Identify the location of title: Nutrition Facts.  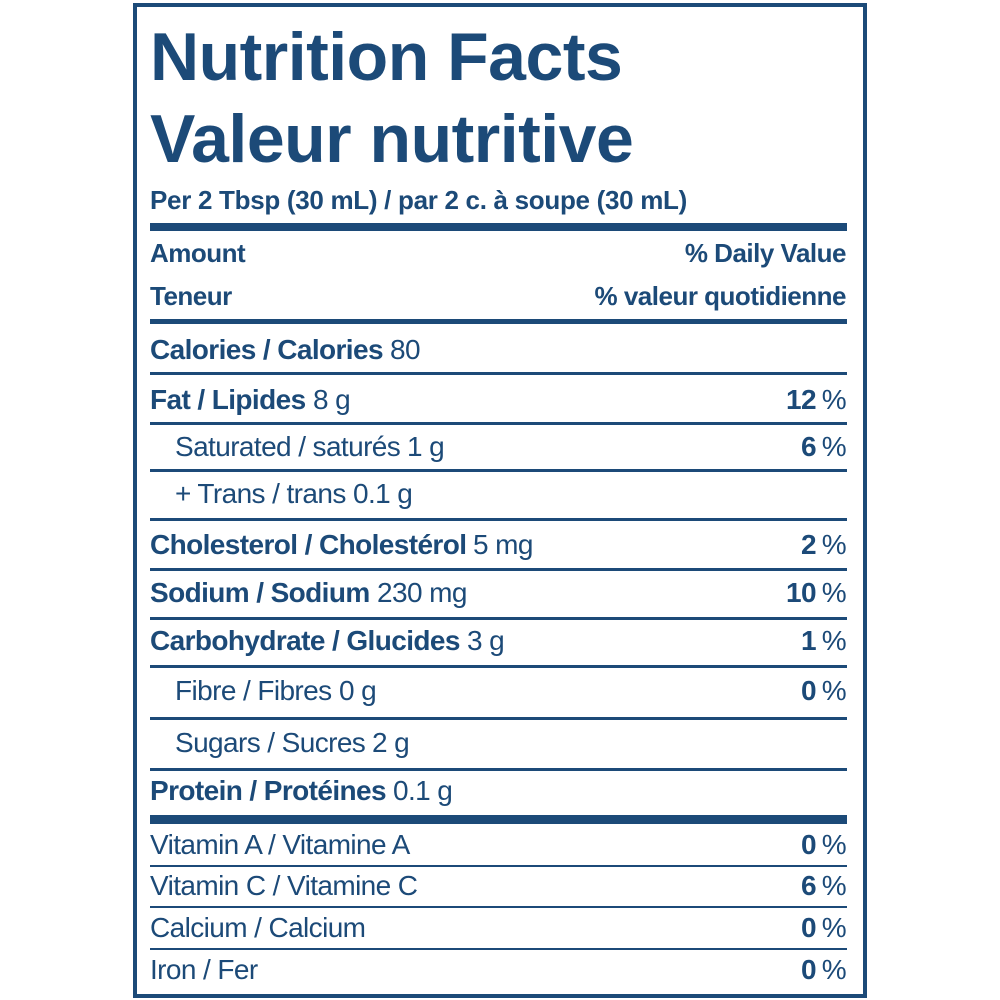
(386, 57).